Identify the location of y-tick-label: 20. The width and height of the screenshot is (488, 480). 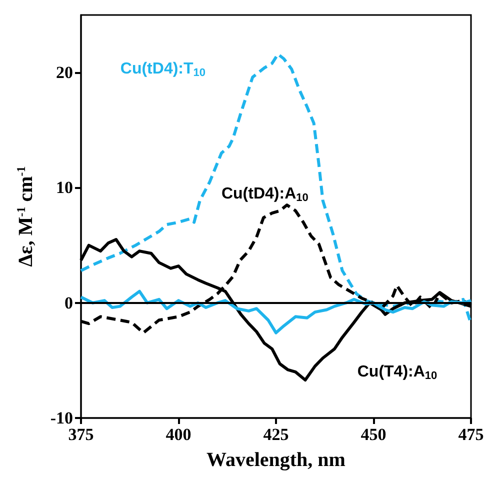
(64, 72).